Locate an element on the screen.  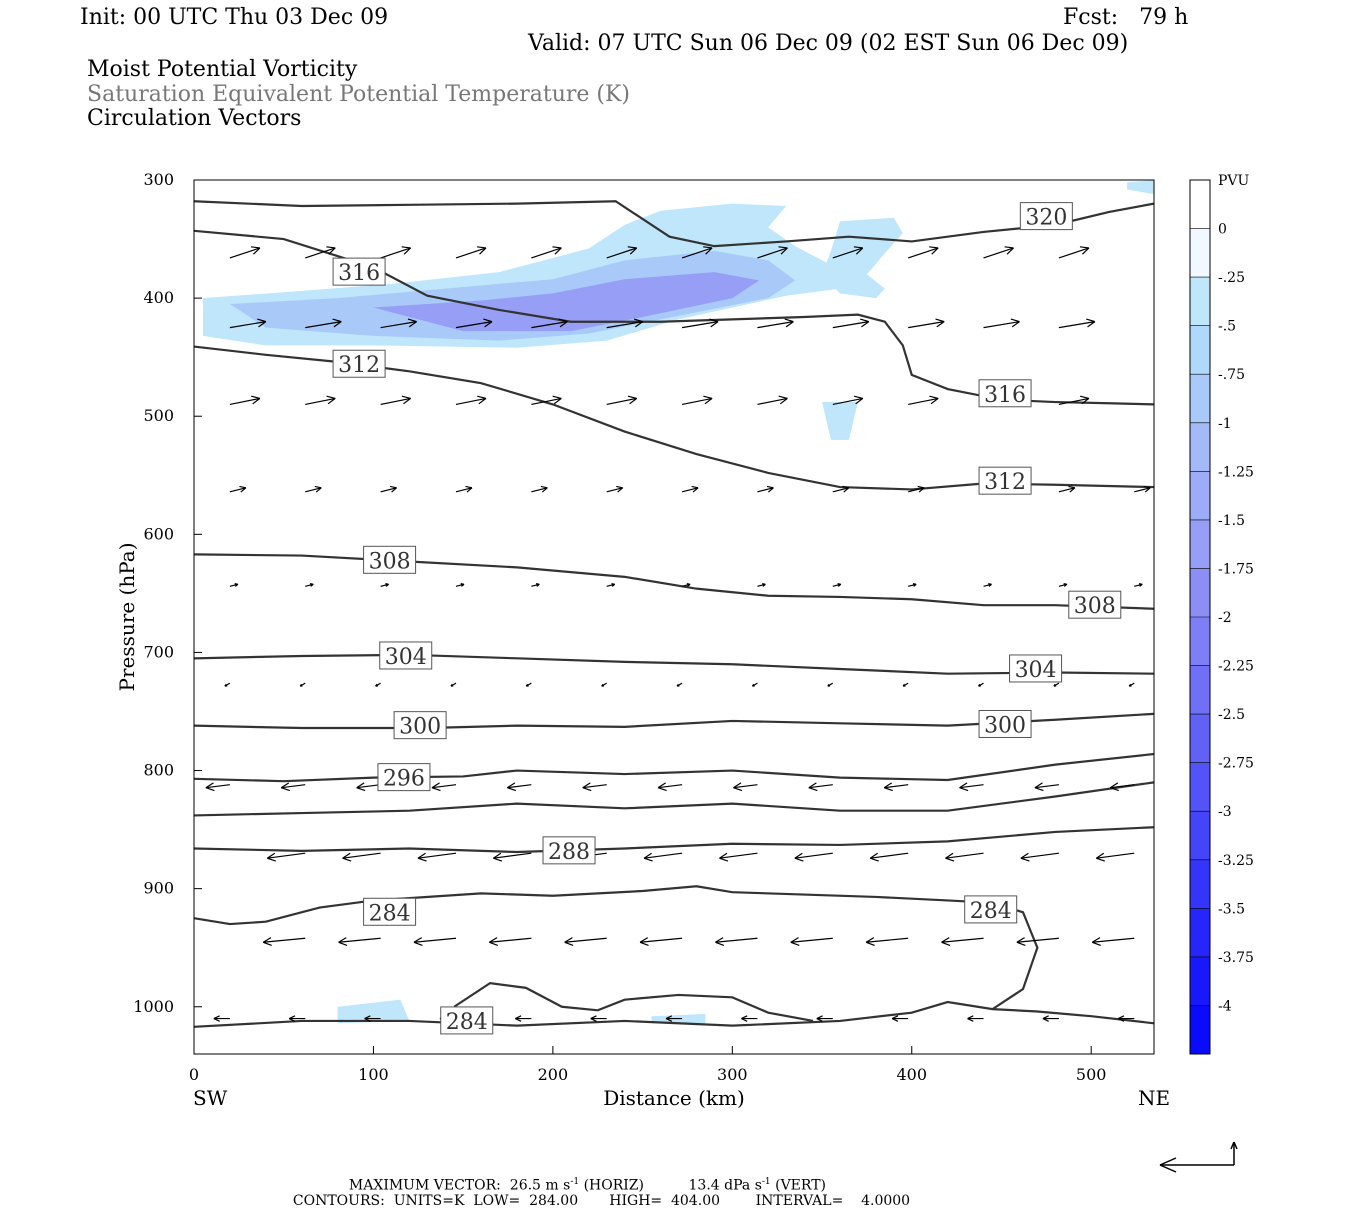
y-tick-label: 500 is located at coordinates (158, 415).